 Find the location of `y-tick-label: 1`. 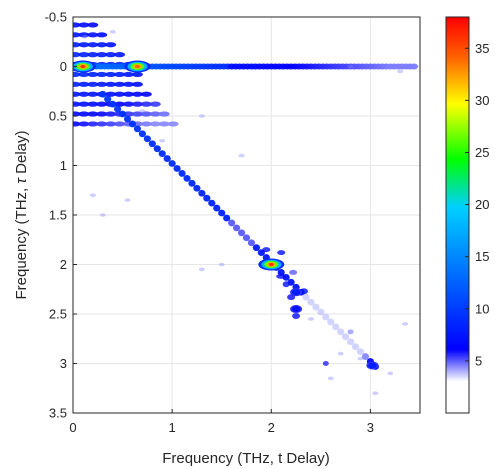

y-tick-label: 1 is located at coordinates (63, 165).